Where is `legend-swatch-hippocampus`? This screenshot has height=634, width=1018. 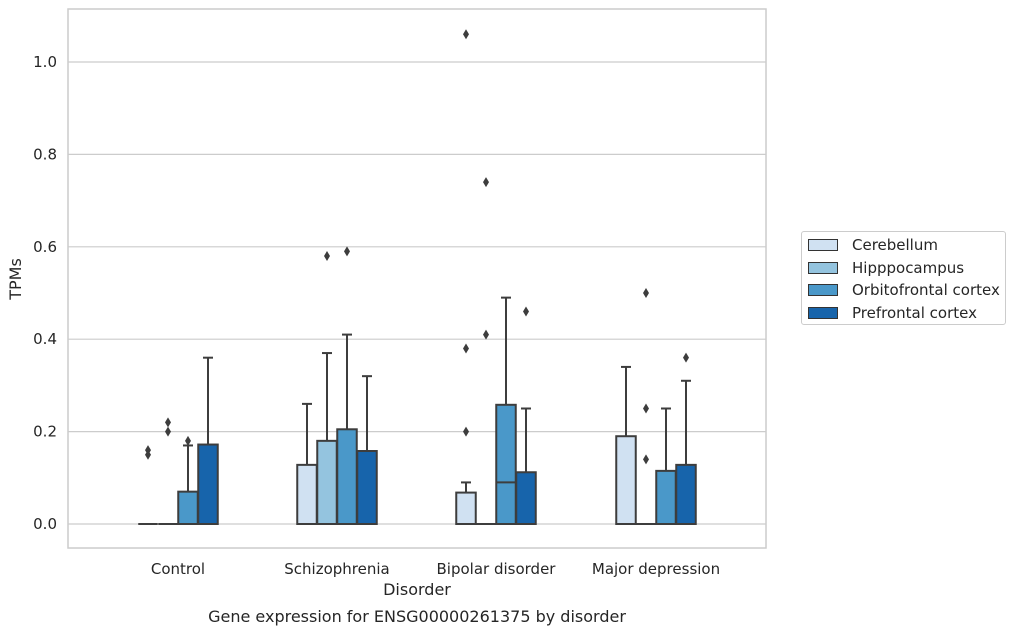 legend-swatch-hippocampus is located at coordinates (823, 268).